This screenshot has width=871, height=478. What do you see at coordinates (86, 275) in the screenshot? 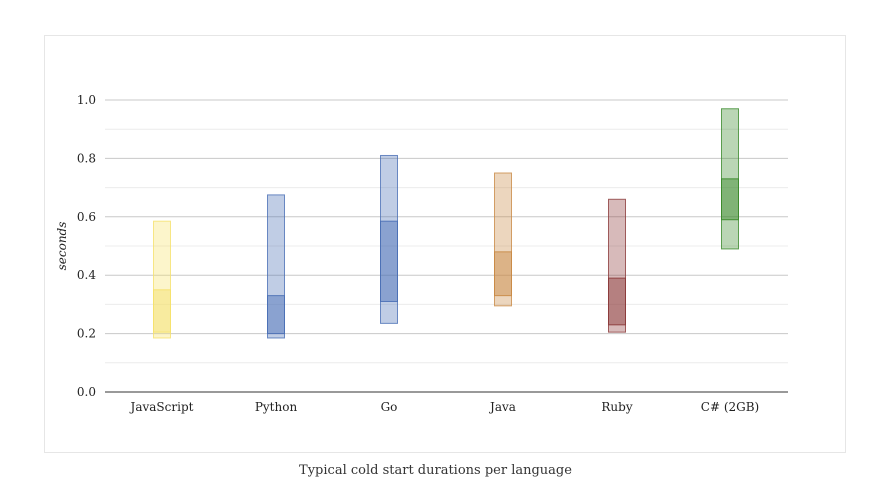
I see `y-tick-label: 0.4` at bounding box center [86, 275].